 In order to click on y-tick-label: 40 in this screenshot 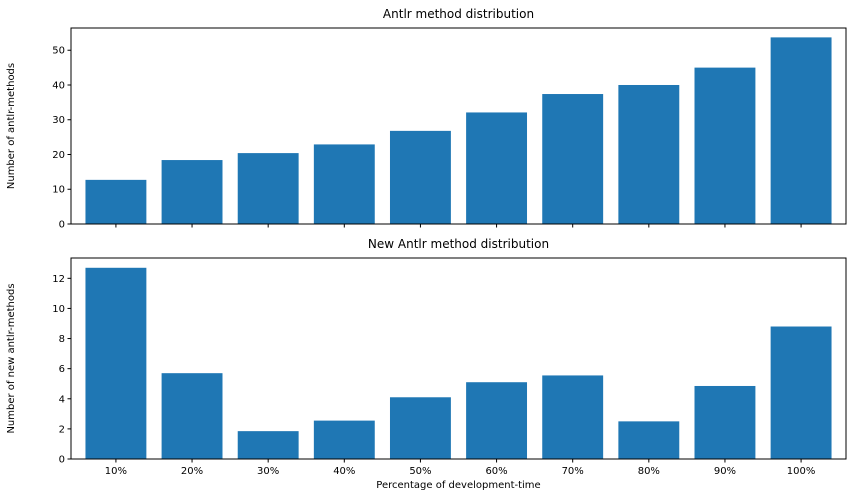, I will do `click(58, 85)`.